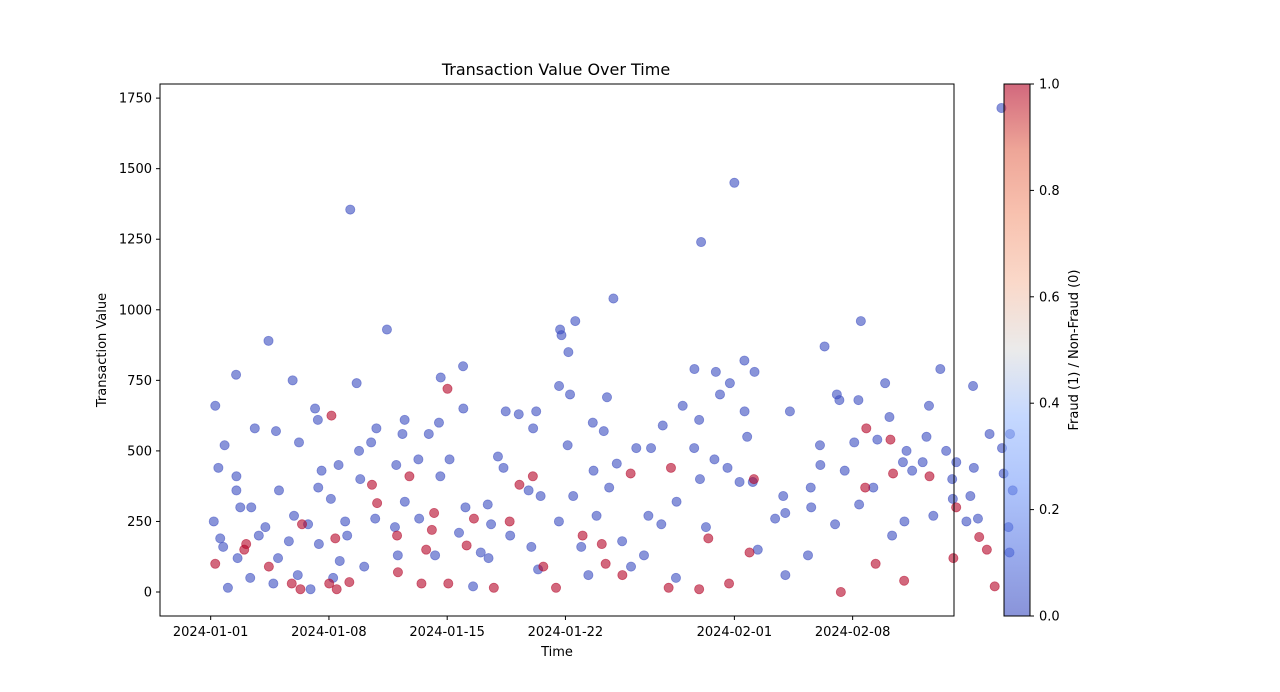 This screenshot has height=692, width=1280. Describe the element at coordinates (555, 69) in the screenshot. I see `chart-title: Transaction Value Over Time` at that location.